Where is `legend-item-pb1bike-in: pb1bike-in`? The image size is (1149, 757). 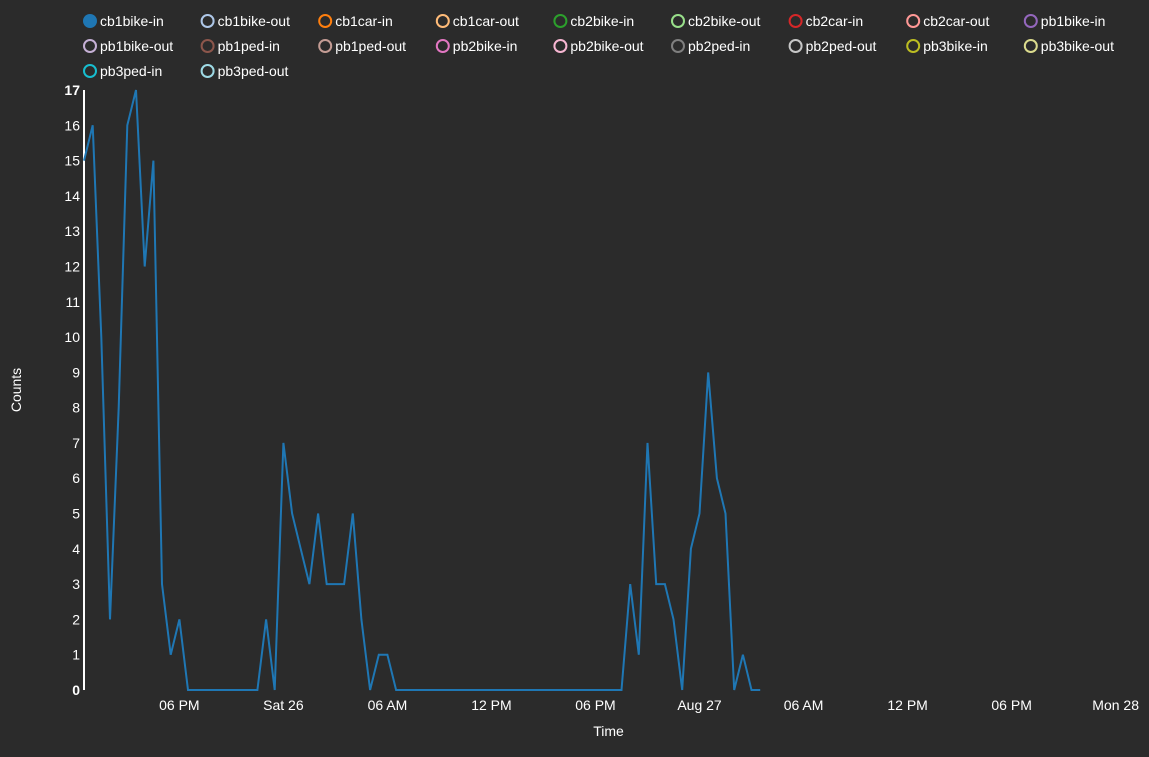 legend-item-pb1bike-in: pb1bike-in is located at coordinates (1064, 21).